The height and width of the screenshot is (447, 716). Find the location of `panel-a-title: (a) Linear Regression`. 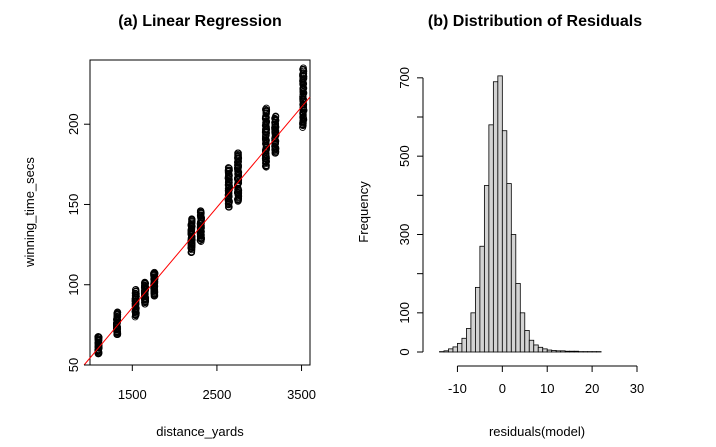

panel-a-title: (a) Linear Regression is located at coordinates (200, 21).